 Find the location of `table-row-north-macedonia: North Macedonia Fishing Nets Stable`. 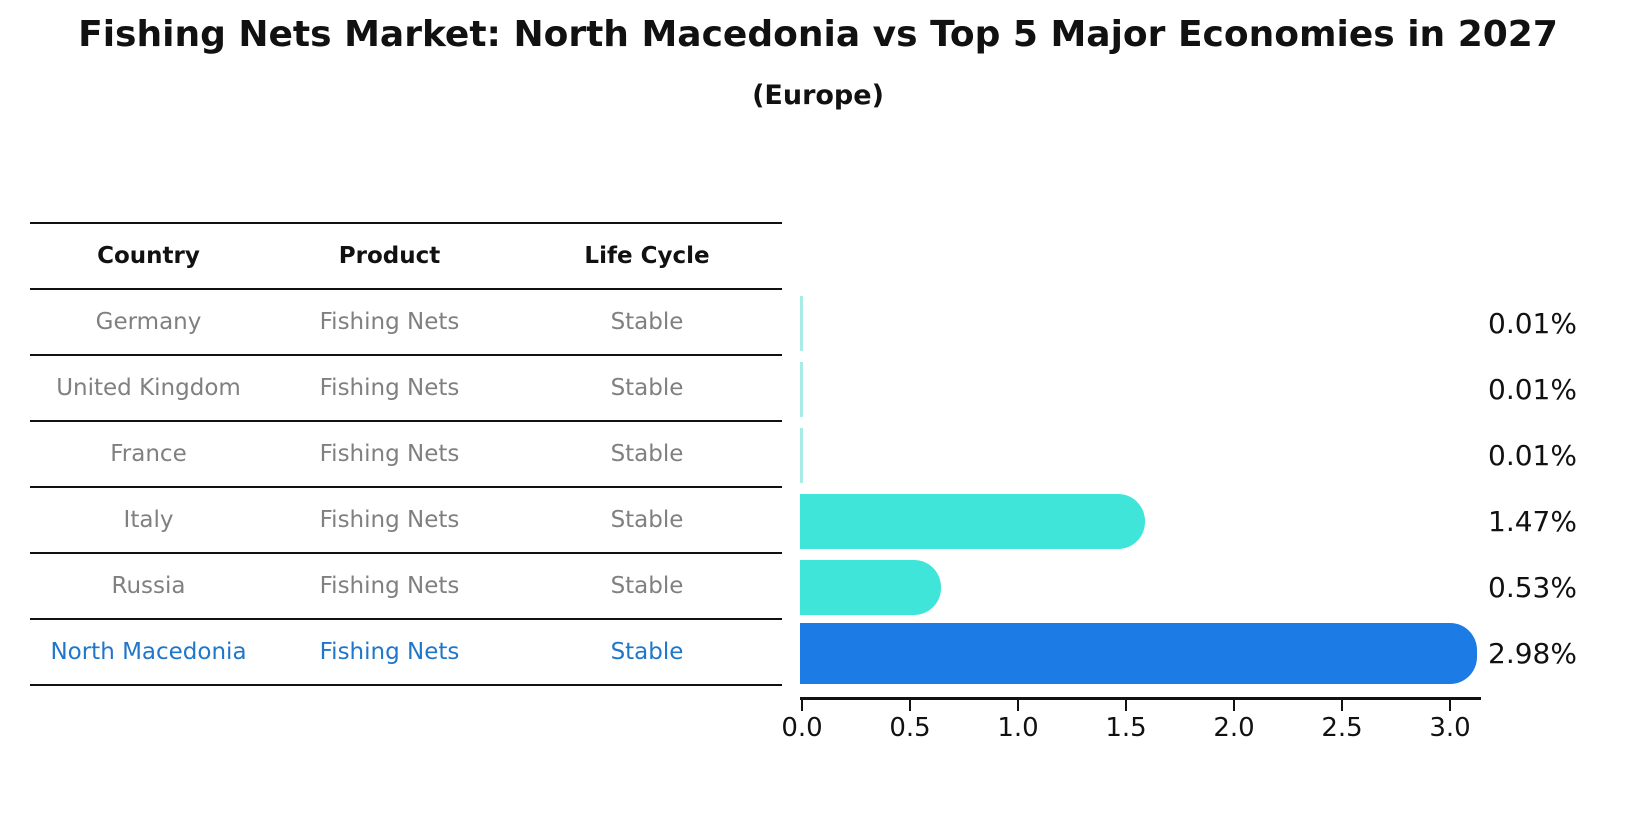

table-row-north-macedonia: North Macedonia Fishing Nets Stable is located at coordinates (406, 653).